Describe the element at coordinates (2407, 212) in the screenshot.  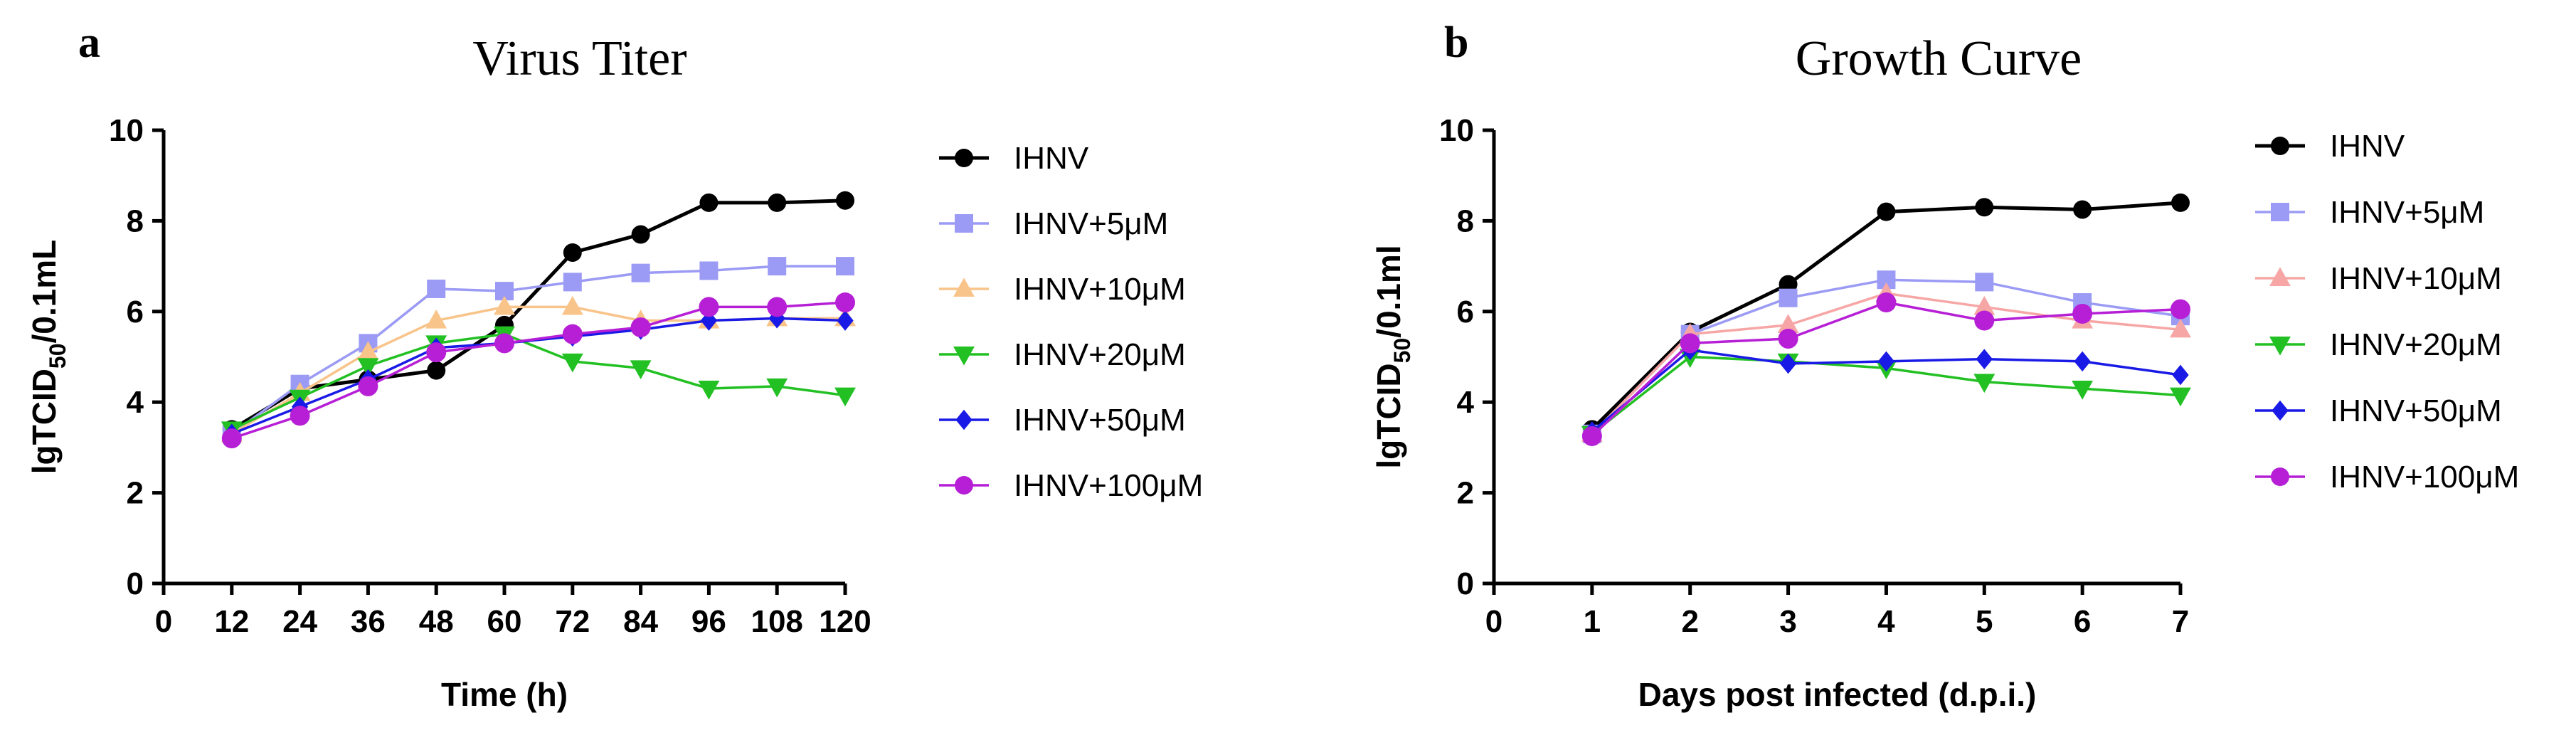
I see `legend-label: IHNV+5μM` at that location.